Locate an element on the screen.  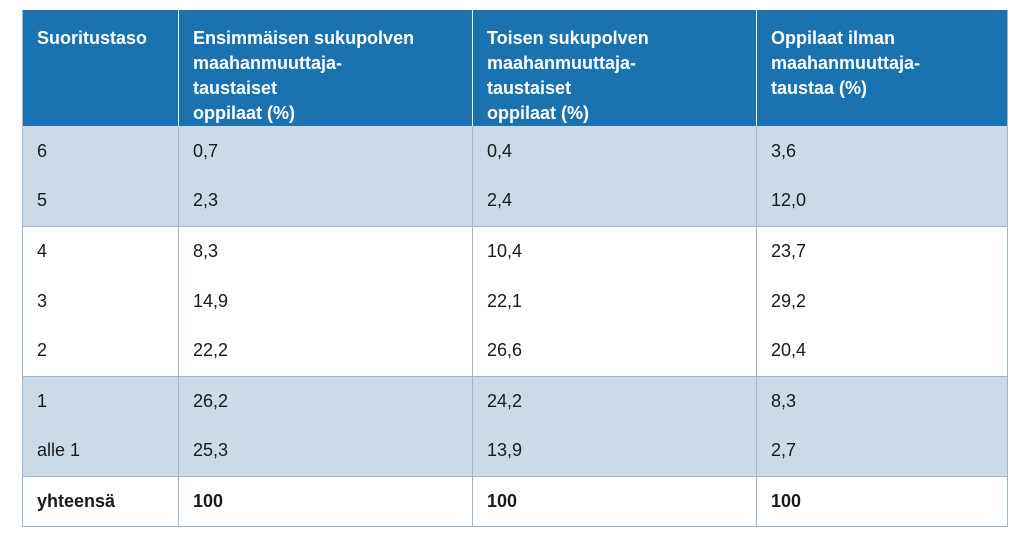
table-row: 1 26,2 24,2 8,3 is located at coordinates (515, 400).